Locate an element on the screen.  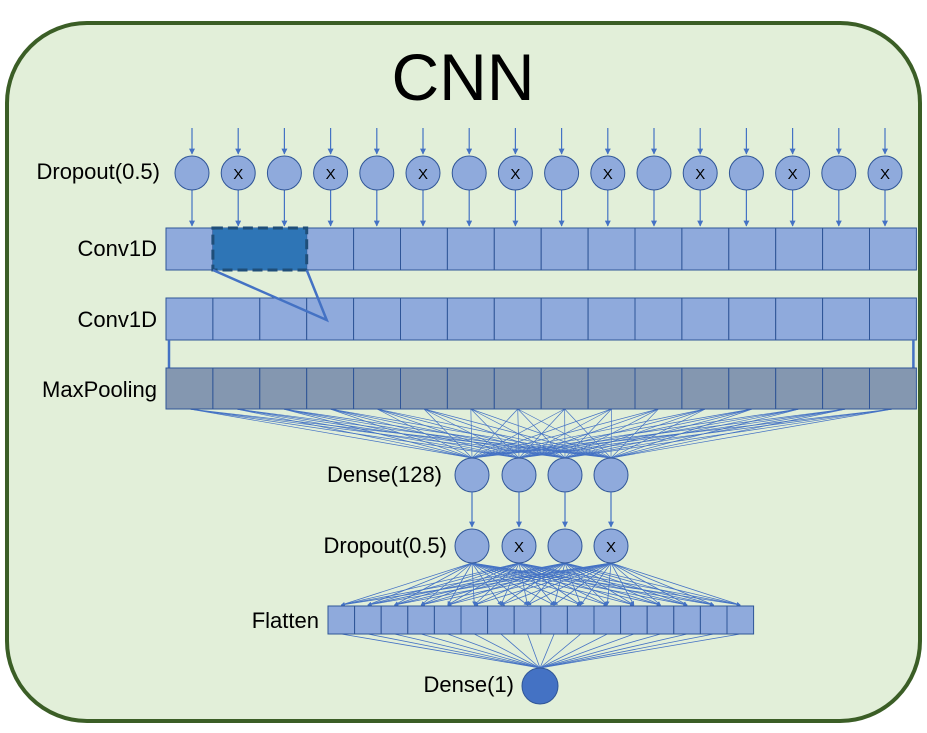
label-maxpooling: MaxPooling is located at coordinates (99, 389).